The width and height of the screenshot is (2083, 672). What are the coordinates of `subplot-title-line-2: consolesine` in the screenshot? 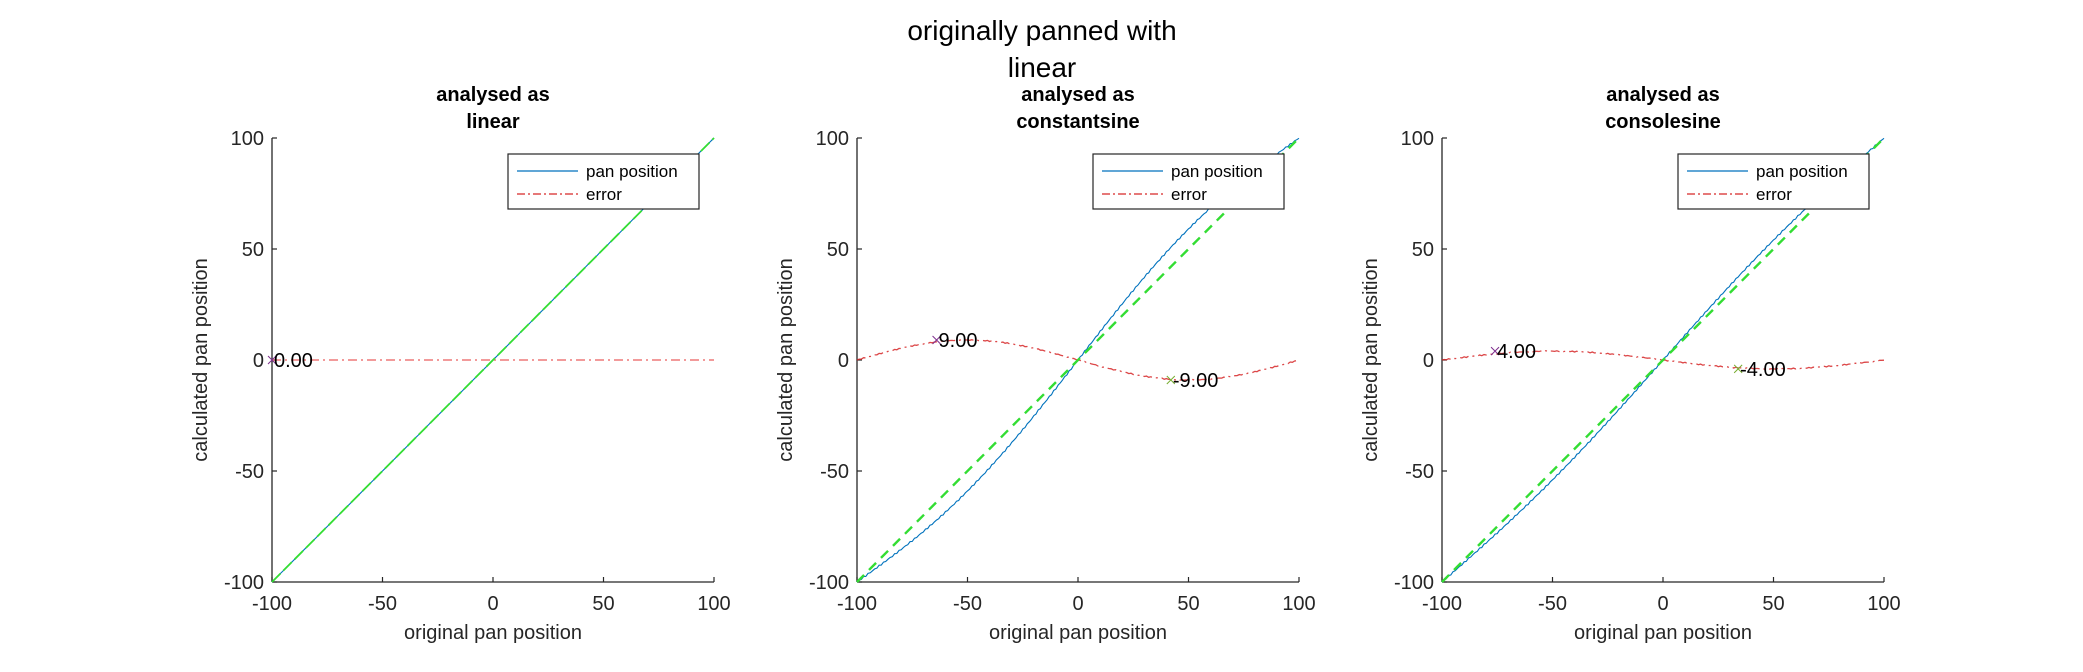 It's located at (1663, 122).